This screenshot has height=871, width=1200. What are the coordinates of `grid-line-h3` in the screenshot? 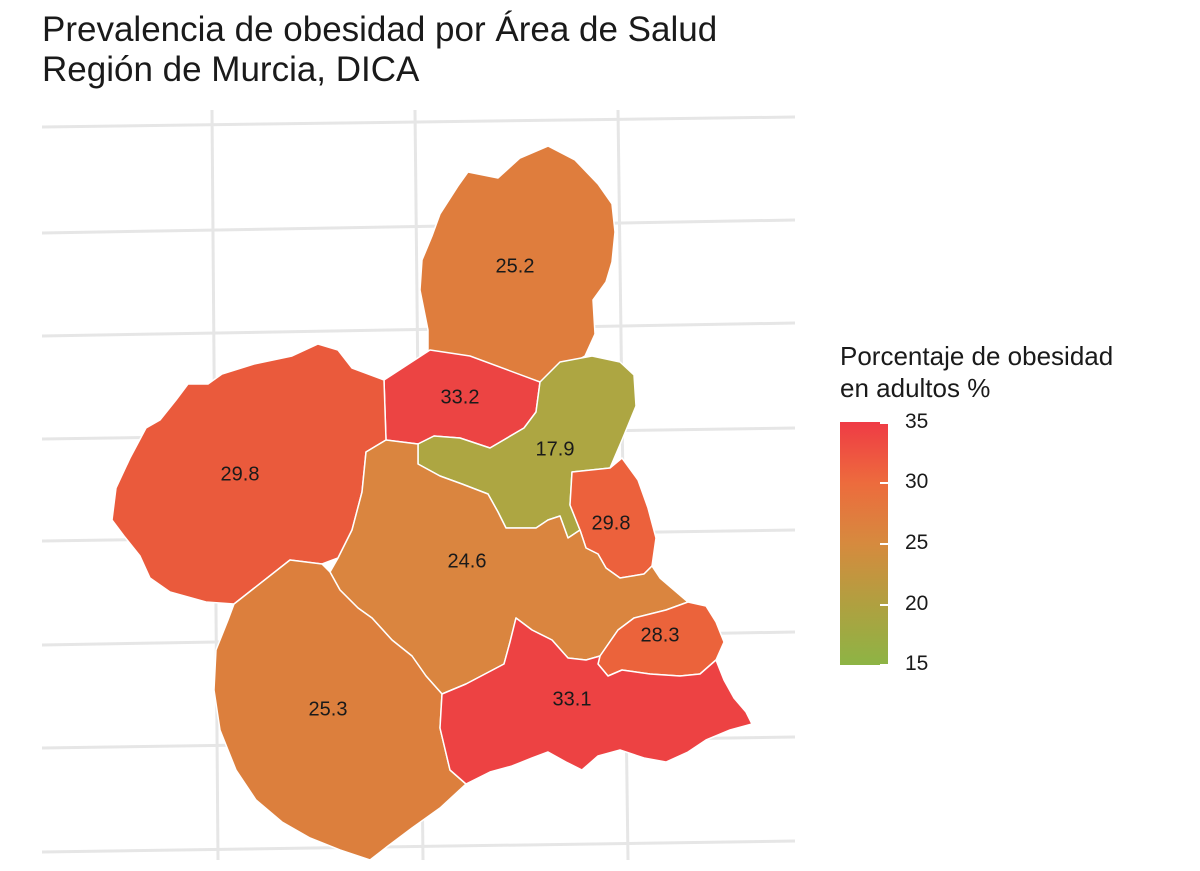 It's located at (418, 329).